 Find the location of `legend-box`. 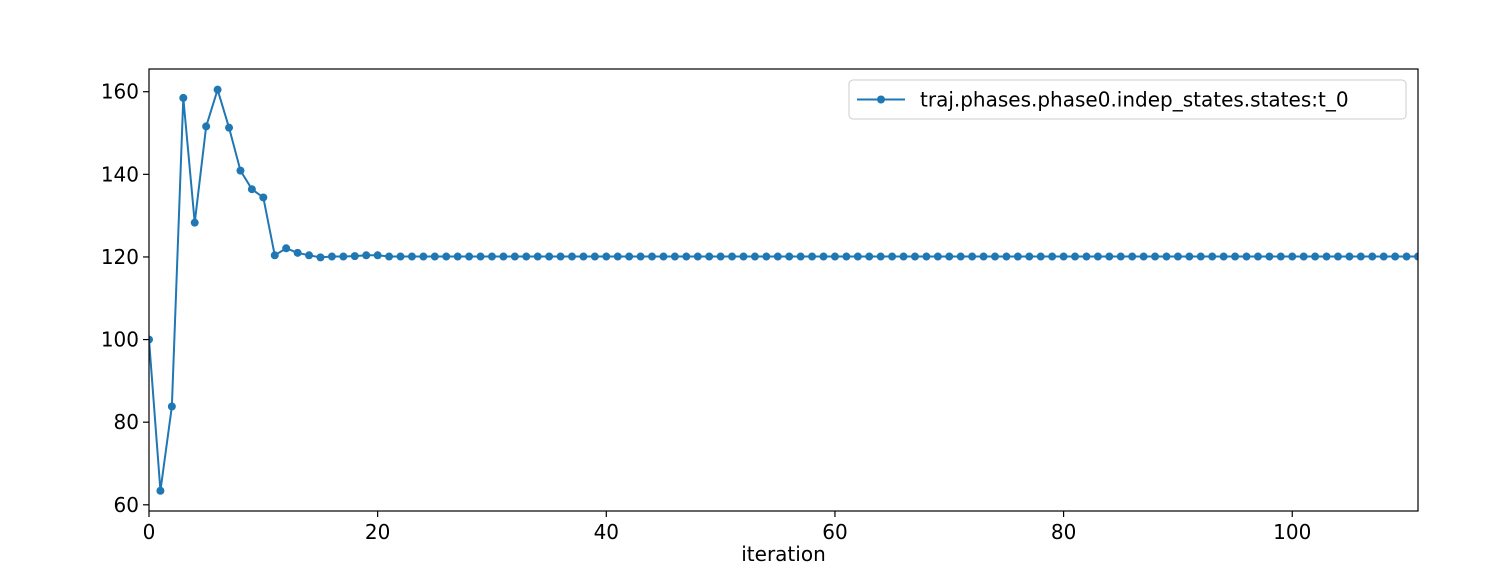

legend-box is located at coordinates (1127, 99).